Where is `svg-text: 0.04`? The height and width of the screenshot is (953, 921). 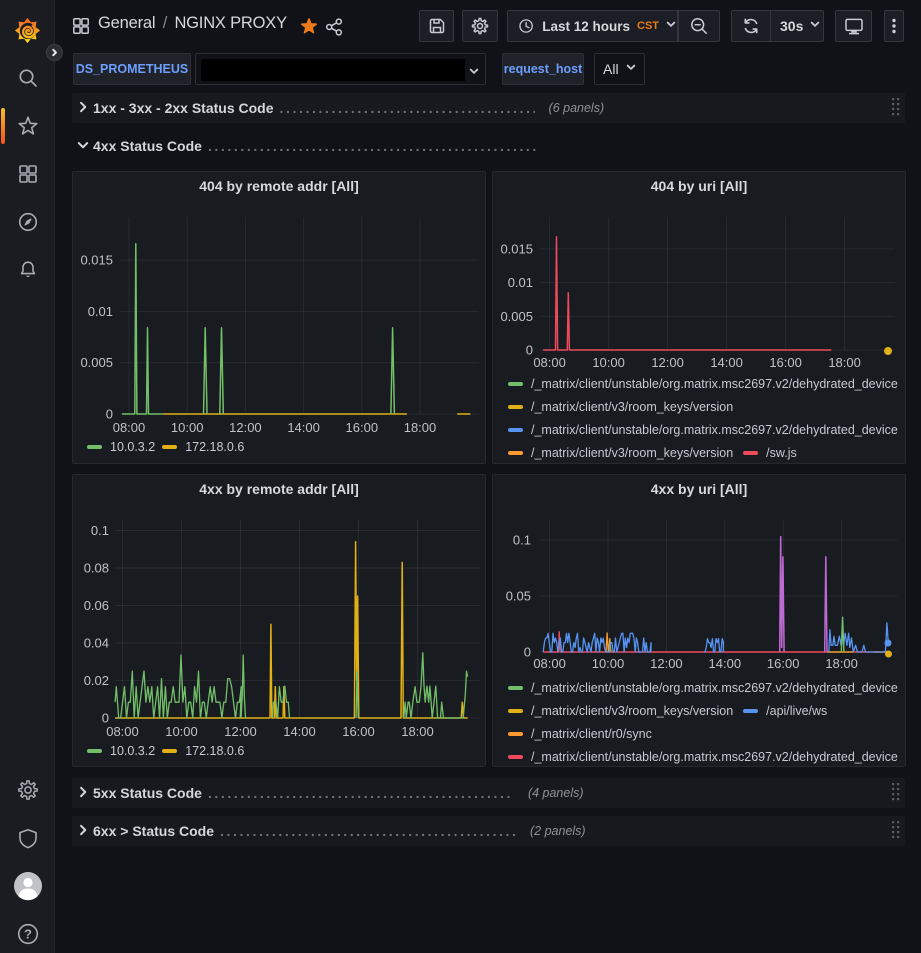
svg-text: 0.04 is located at coordinates (96, 643).